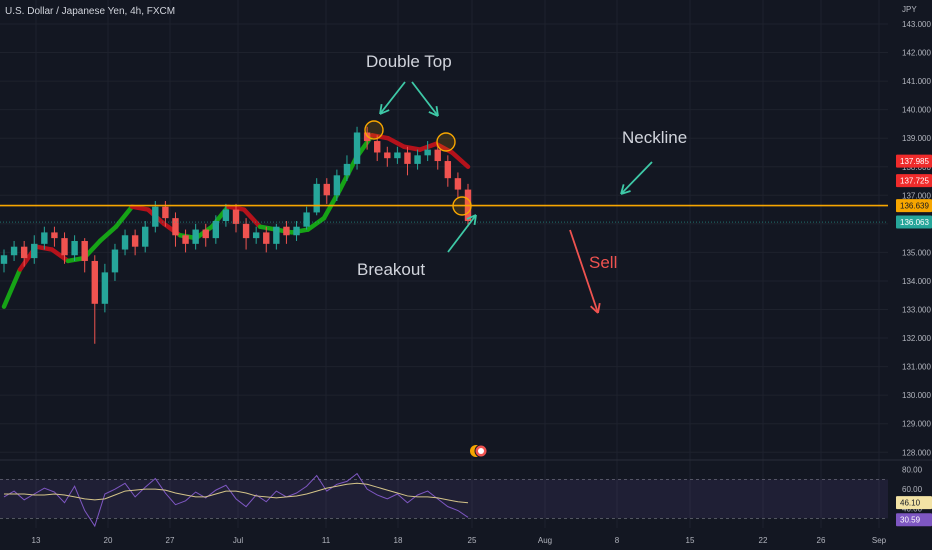 The height and width of the screenshot is (550, 932). What do you see at coordinates (462, 206) in the screenshot?
I see `breakout-marker` at bounding box center [462, 206].